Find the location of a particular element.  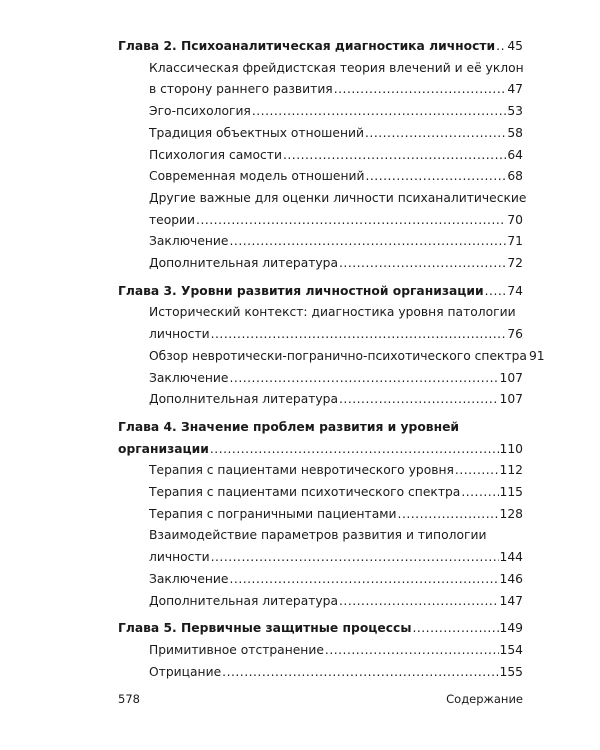

toc-entry-title: Эго-психология is located at coordinates (200, 111).